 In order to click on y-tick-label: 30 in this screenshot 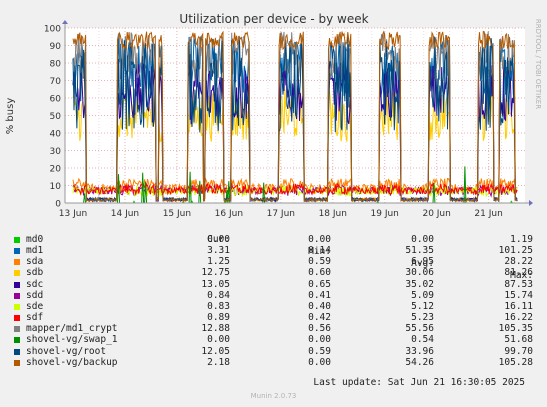, I will do `click(56, 152)`.